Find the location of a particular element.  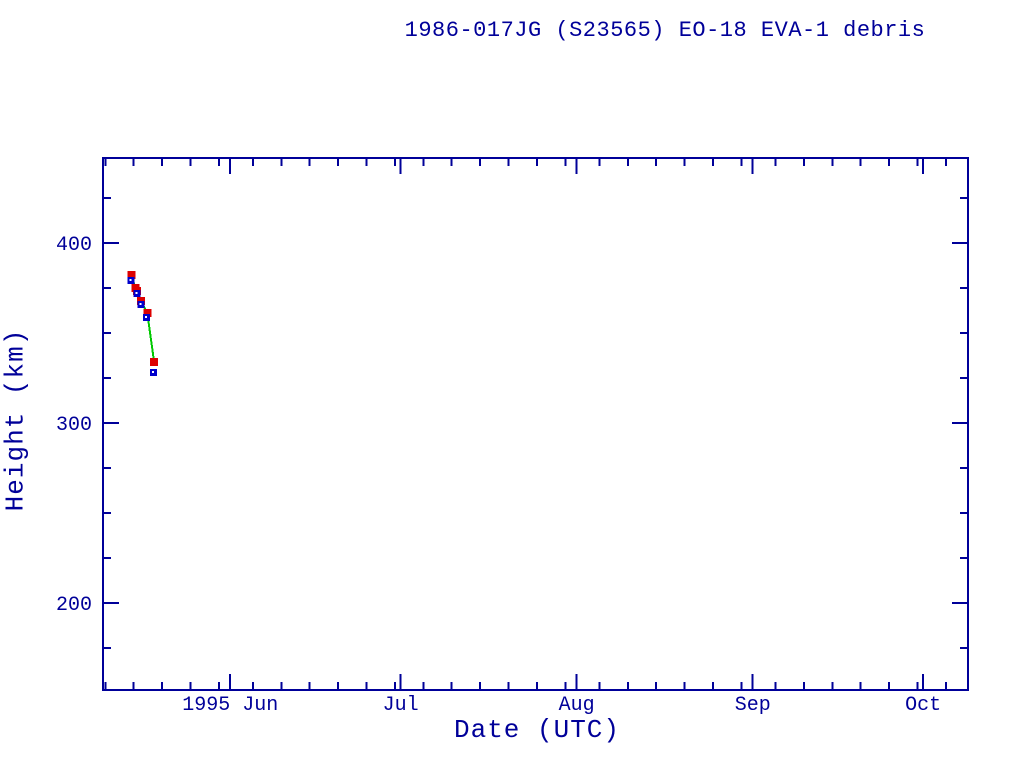

y-tick-label: 400 is located at coordinates (74, 245).